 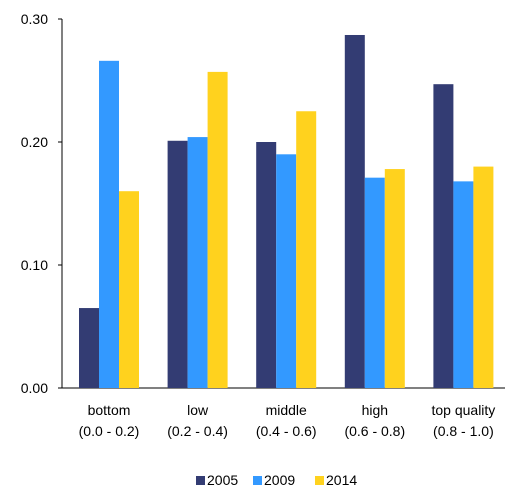 What do you see at coordinates (200, 480) in the screenshot?
I see `legend-swatch-2005` at bounding box center [200, 480].